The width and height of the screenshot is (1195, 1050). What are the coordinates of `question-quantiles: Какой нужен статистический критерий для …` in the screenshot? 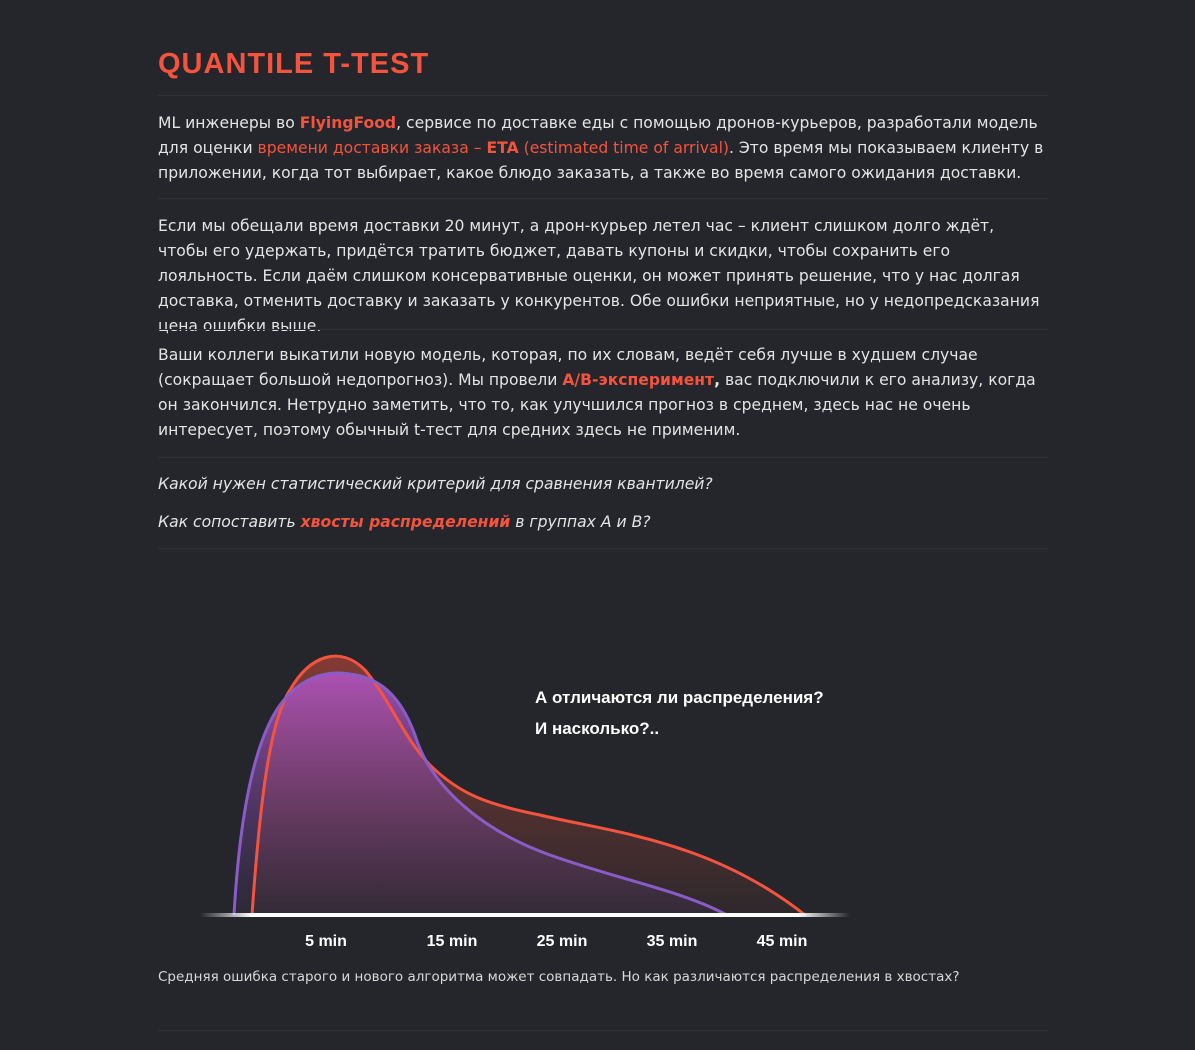 It's located at (435, 484).